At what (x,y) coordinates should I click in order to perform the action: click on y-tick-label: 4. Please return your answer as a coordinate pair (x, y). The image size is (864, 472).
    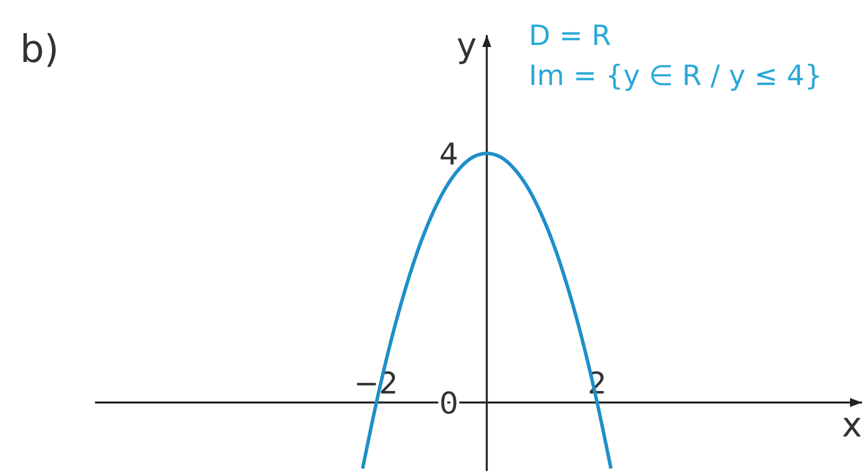
    Looking at the image, I should click on (448, 154).